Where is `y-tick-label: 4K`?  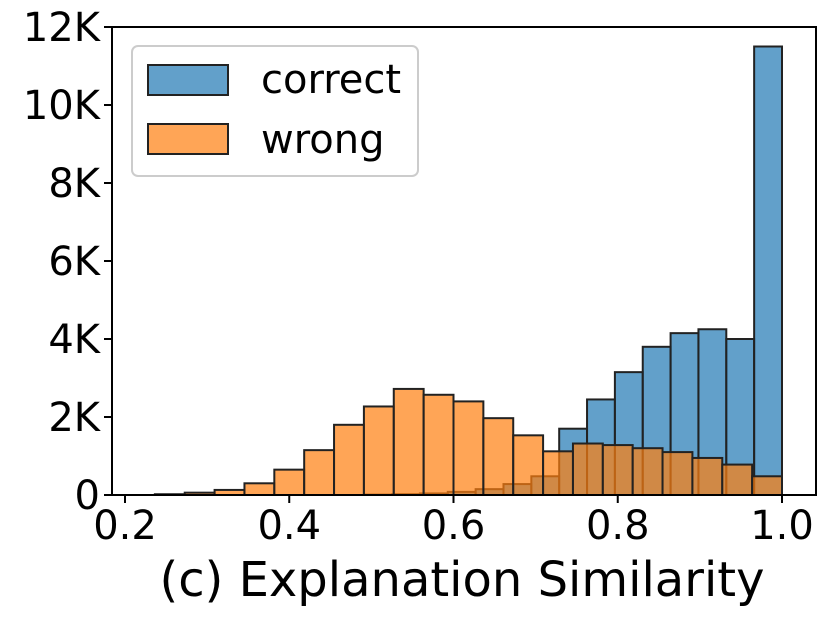 y-tick-label: 4K is located at coordinates (74, 340).